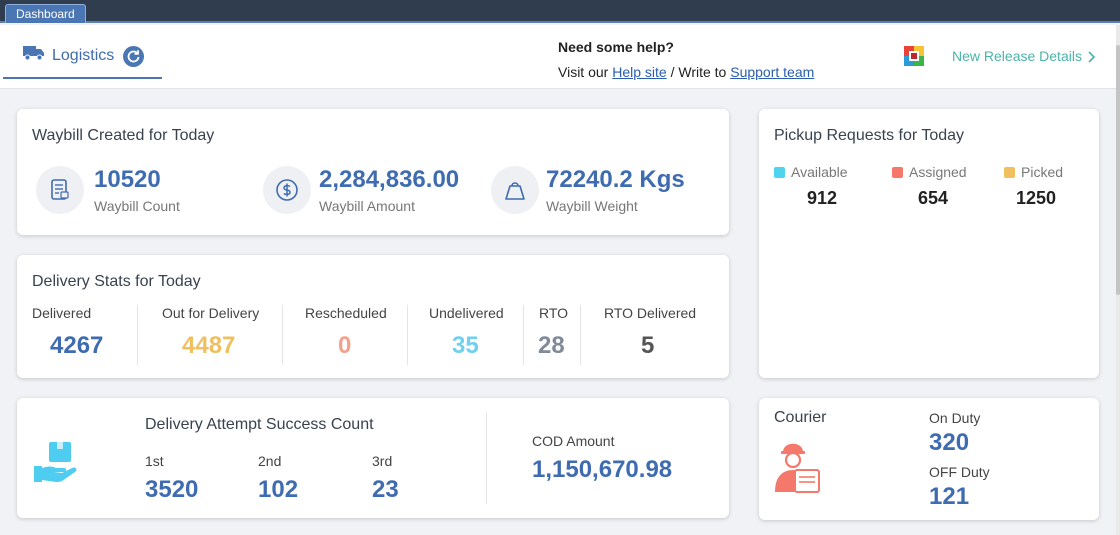  Describe the element at coordinates (45, 13) in the screenshot. I see `tab-dashboard: Dashboard` at that location.